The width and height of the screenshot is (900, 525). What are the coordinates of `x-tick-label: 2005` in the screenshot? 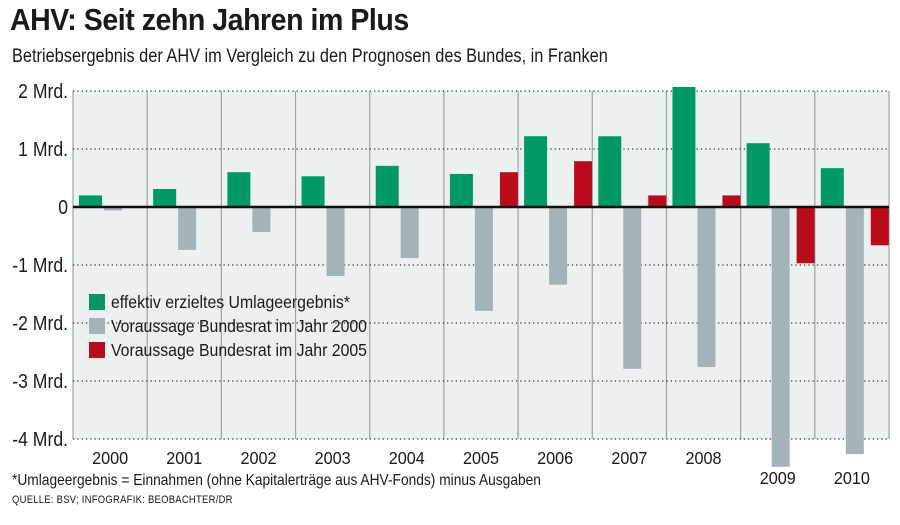 It's located at (481, 458).